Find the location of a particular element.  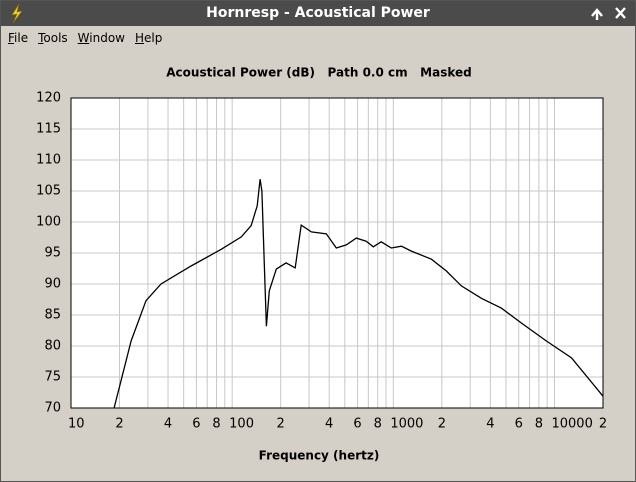

y-tick-label: 120 is located at coordinates (48, 98).